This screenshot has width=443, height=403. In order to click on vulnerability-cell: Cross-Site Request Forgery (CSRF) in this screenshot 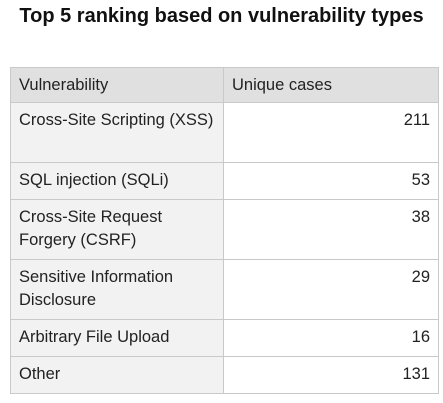, I will do `click(117, 229)`.